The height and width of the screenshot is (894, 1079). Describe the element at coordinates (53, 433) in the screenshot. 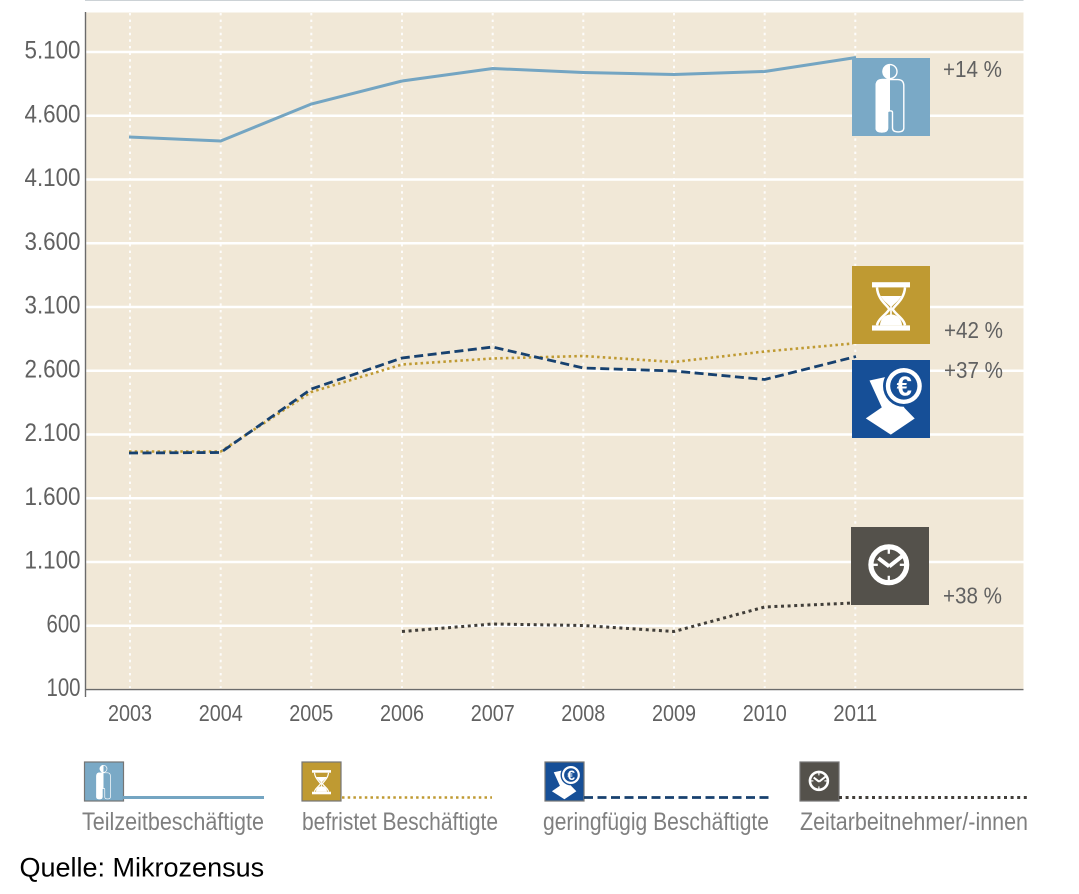

I see `svg-text: 2.100` at that location.